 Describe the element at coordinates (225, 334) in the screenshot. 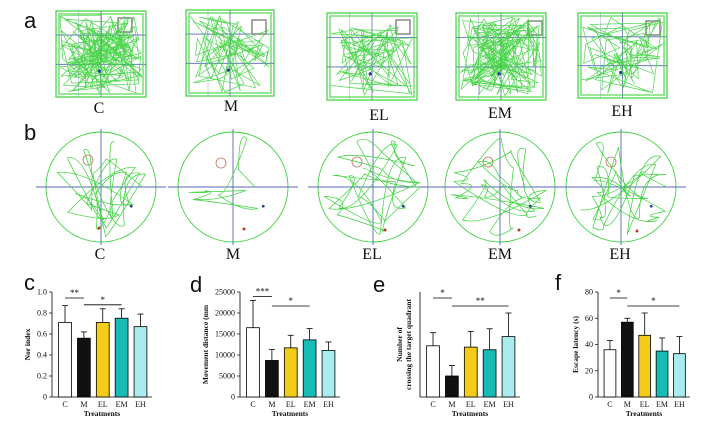

I see `y-tick-label: 15000` at that location.